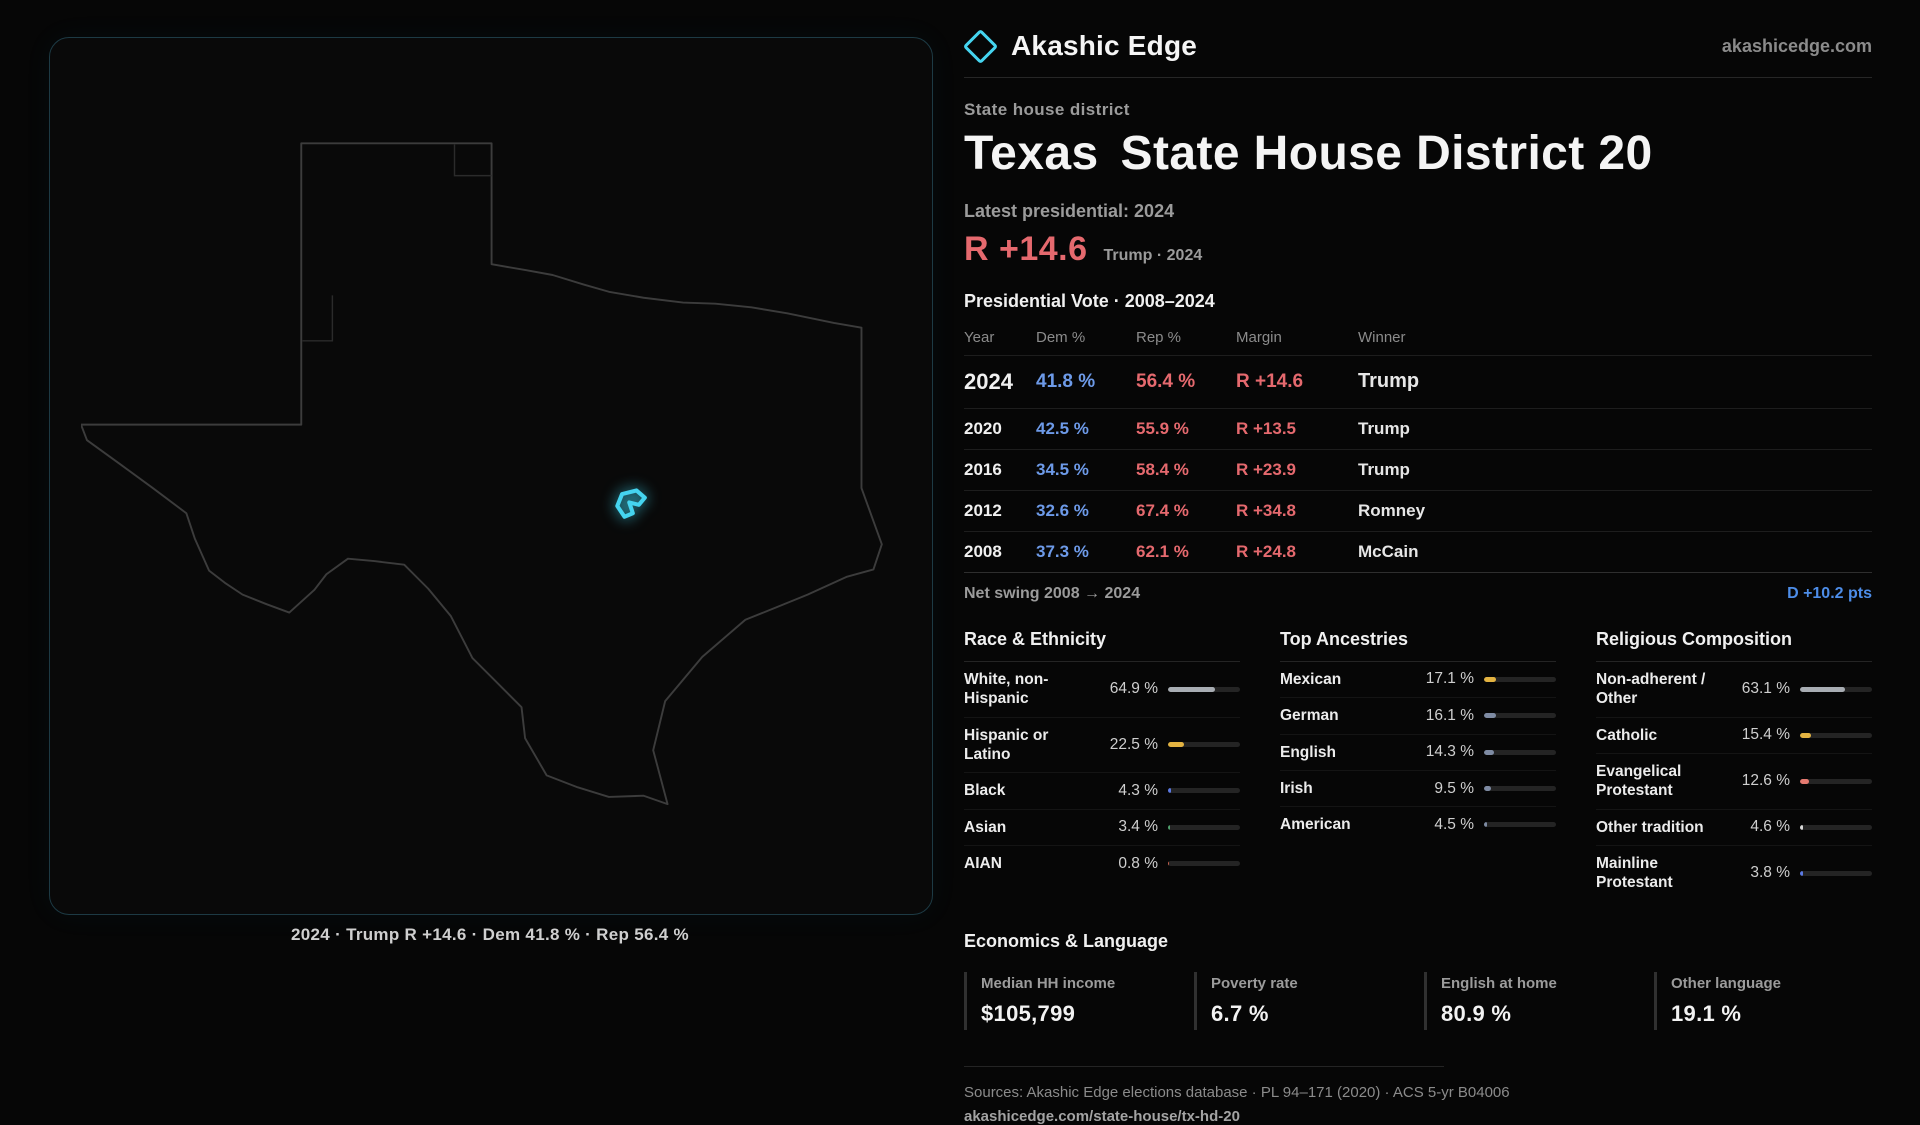 This screenshot has width=1920, height=1125. Describe the element at coordinates (1382, 337) in the screenshot. I see `col-winner: Winner` at that location.